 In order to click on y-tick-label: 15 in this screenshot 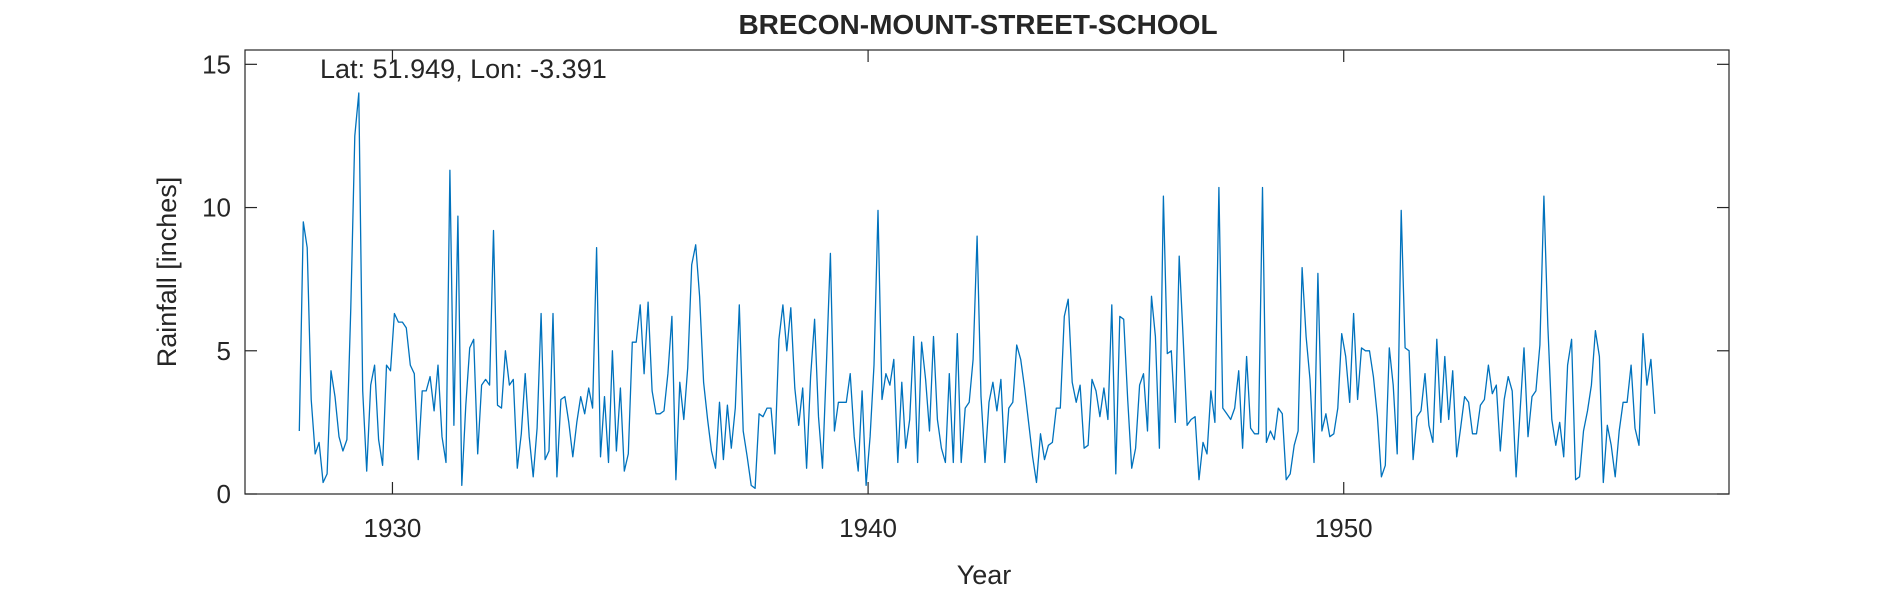, I will do `click(216, 64)`.